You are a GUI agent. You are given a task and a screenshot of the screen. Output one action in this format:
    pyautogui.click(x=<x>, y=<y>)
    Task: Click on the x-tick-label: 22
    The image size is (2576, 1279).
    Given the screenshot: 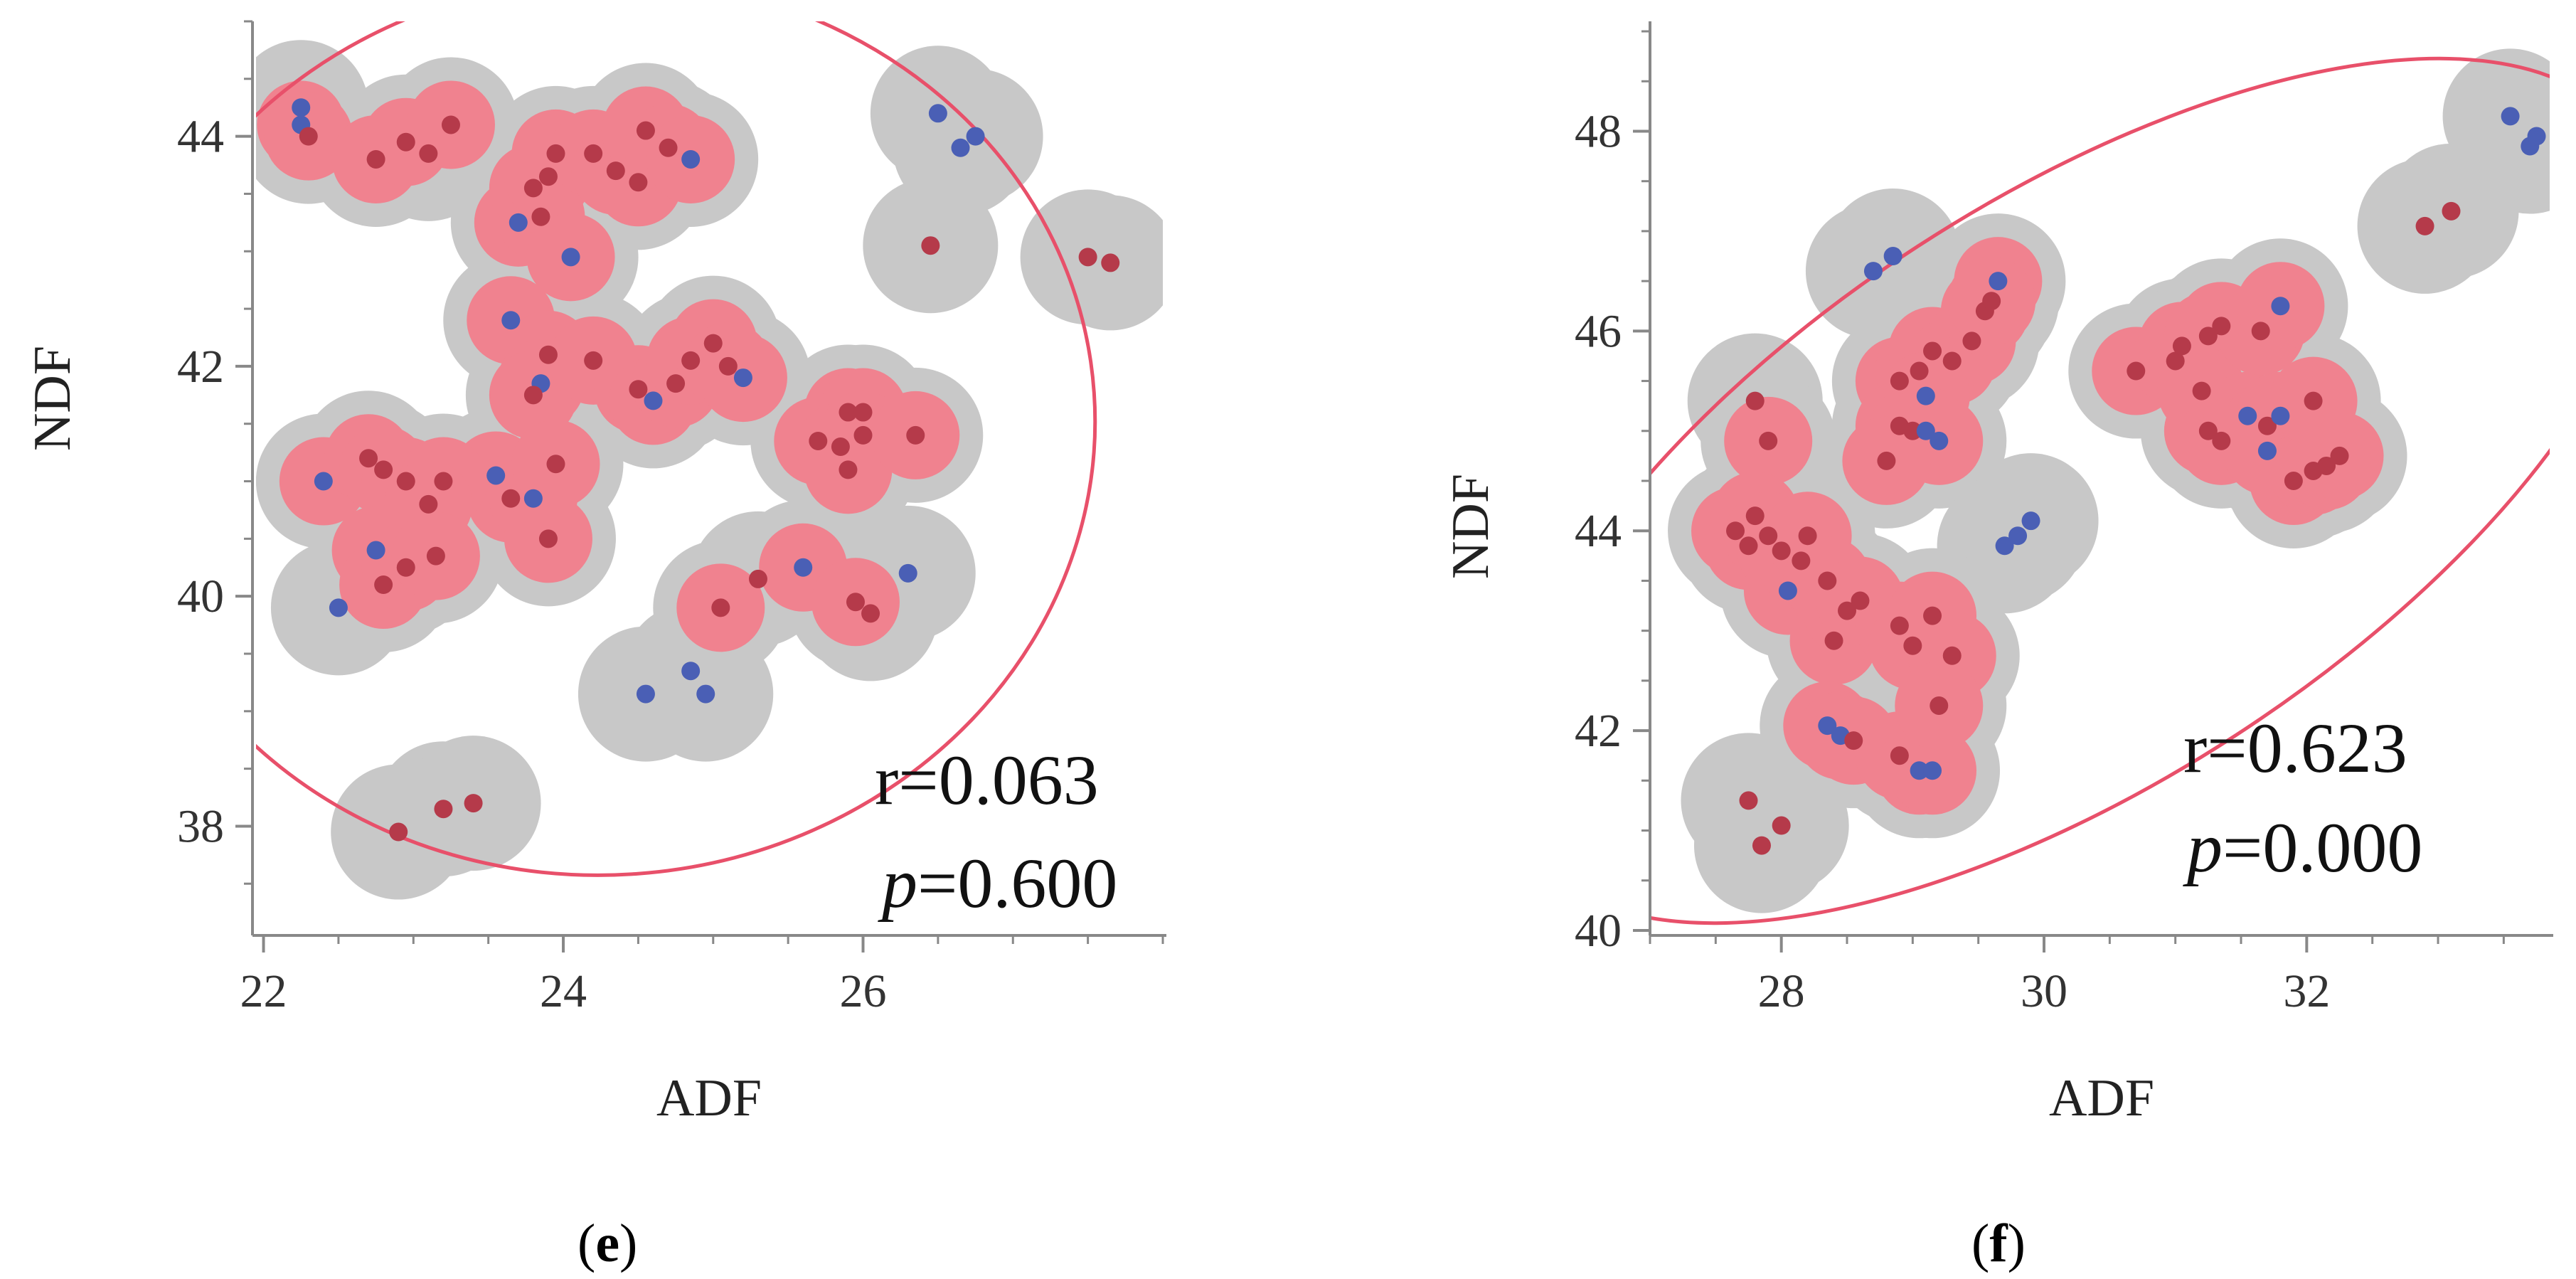 What is the action you would take?
    pyautogui.click(x=263, y=991)
    